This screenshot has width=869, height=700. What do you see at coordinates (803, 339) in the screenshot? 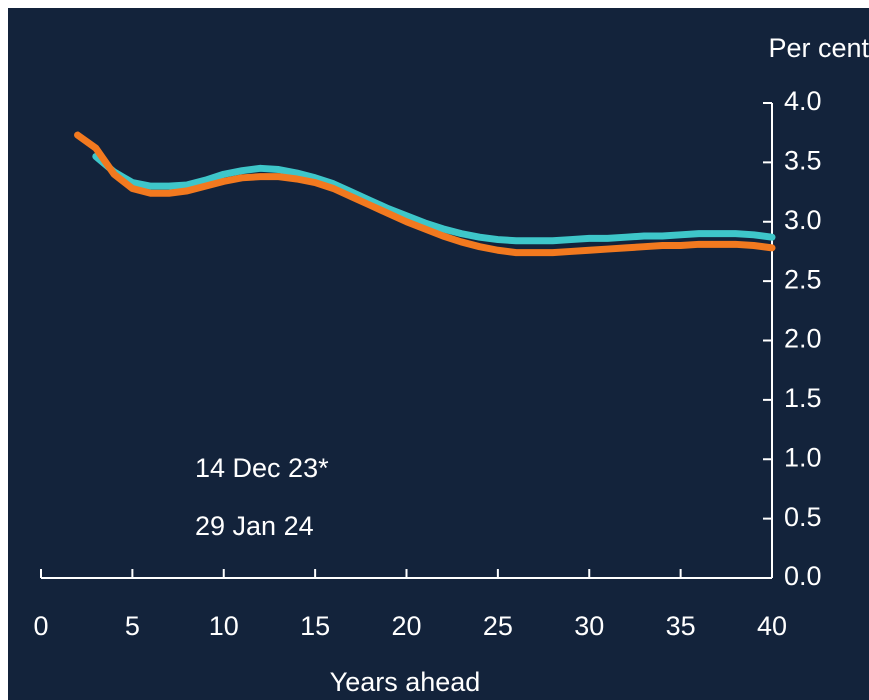
I see `y-tick-label: 2.0` at bounding box center [803, 339].